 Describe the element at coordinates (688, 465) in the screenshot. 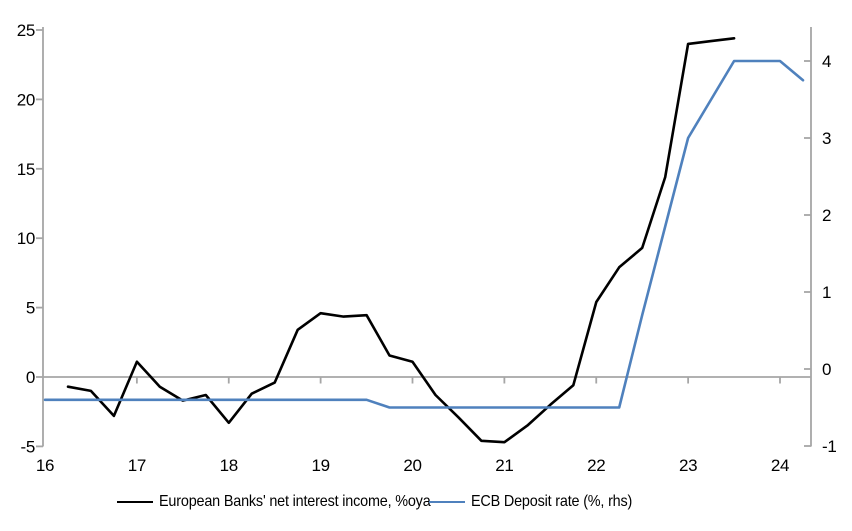

I see `x-axis-tick-label: 23` at that location.